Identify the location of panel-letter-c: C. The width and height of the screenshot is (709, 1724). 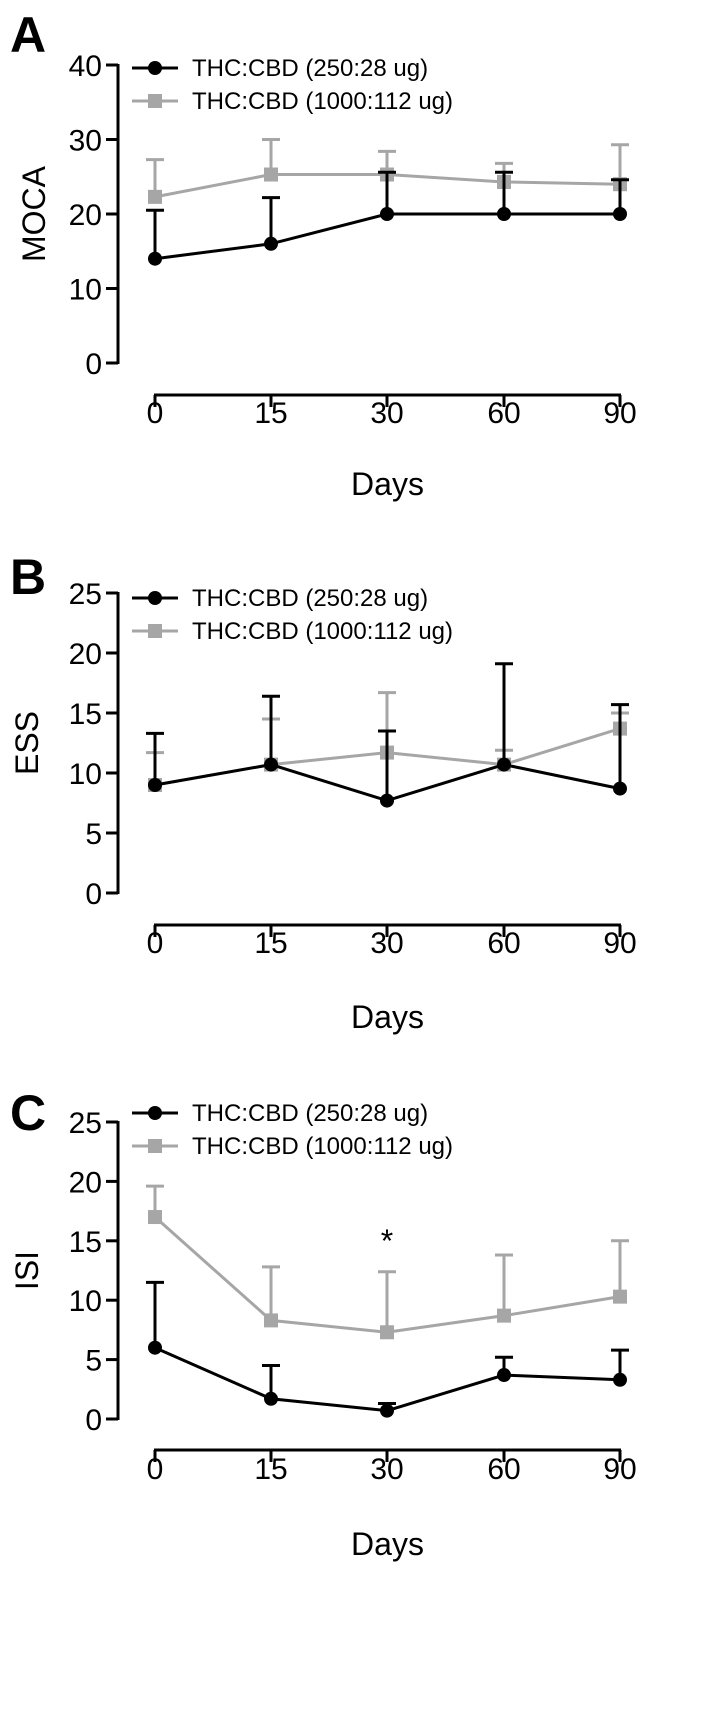
(28, 1113).